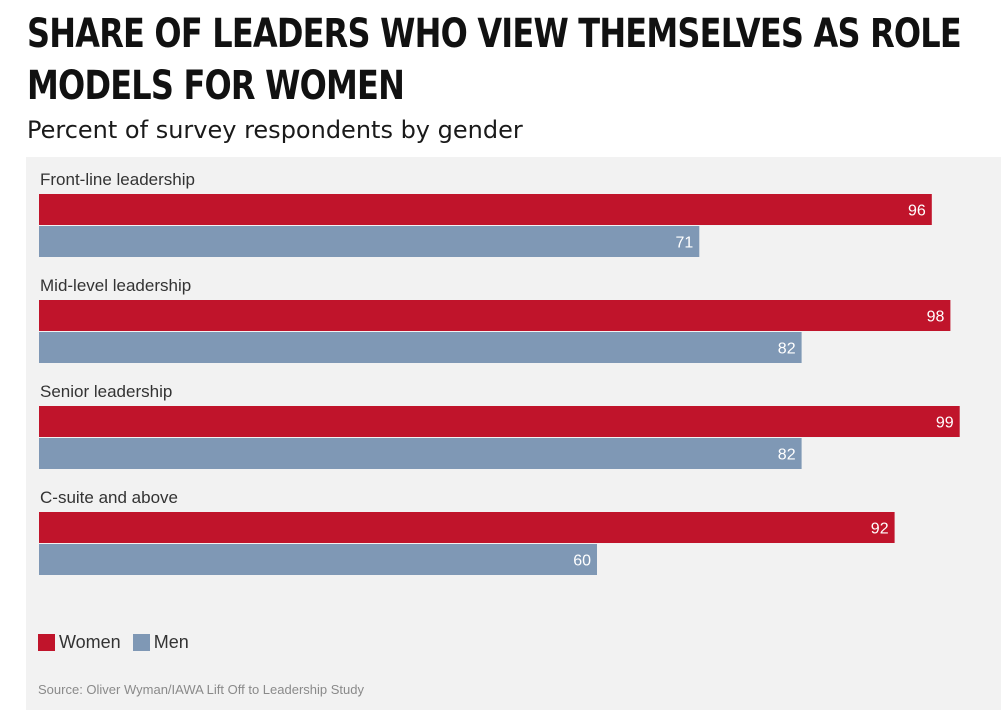  Describe the element at coordinates (499, 421) in the screenshot. I see `bar-women-senior-leadership` at that location.